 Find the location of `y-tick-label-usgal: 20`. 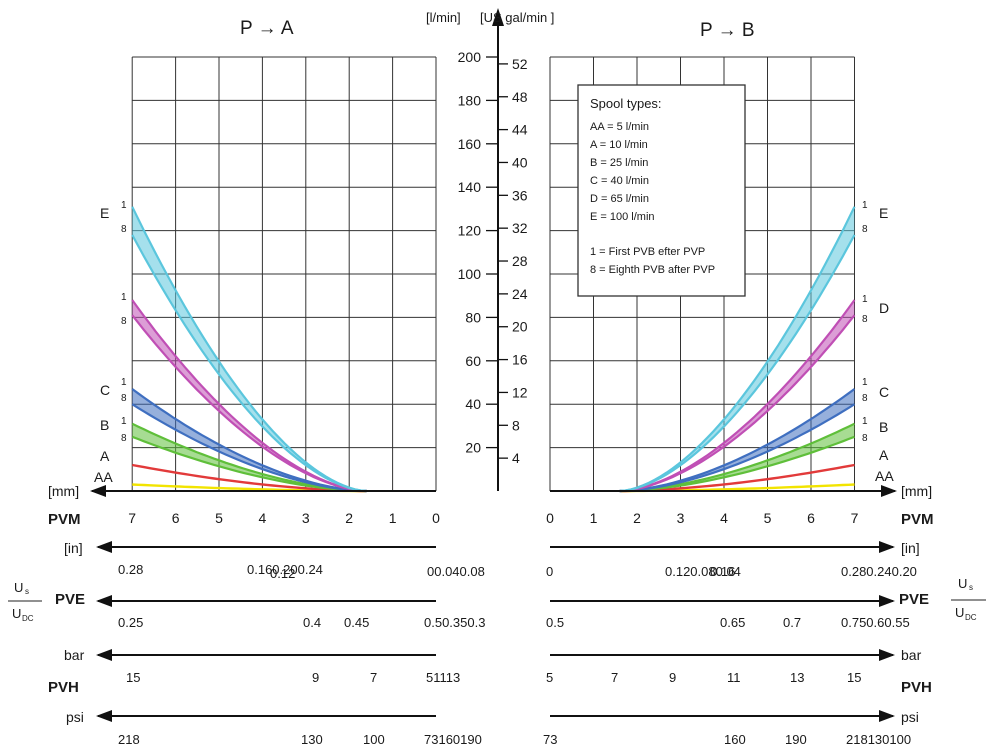

y-tick-label-usgal: 20 is located at coordinates (520, 327).